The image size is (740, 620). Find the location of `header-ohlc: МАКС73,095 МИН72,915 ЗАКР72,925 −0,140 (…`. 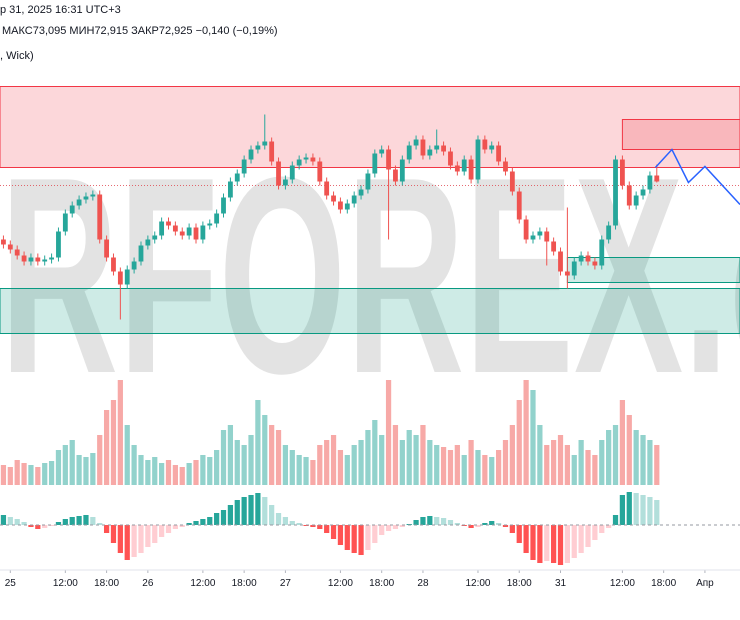

header-ohlc: МАКС73,095 МИН72,915 ЗАКР72,925 −0,140 (… is located at coordinates (140, 31).